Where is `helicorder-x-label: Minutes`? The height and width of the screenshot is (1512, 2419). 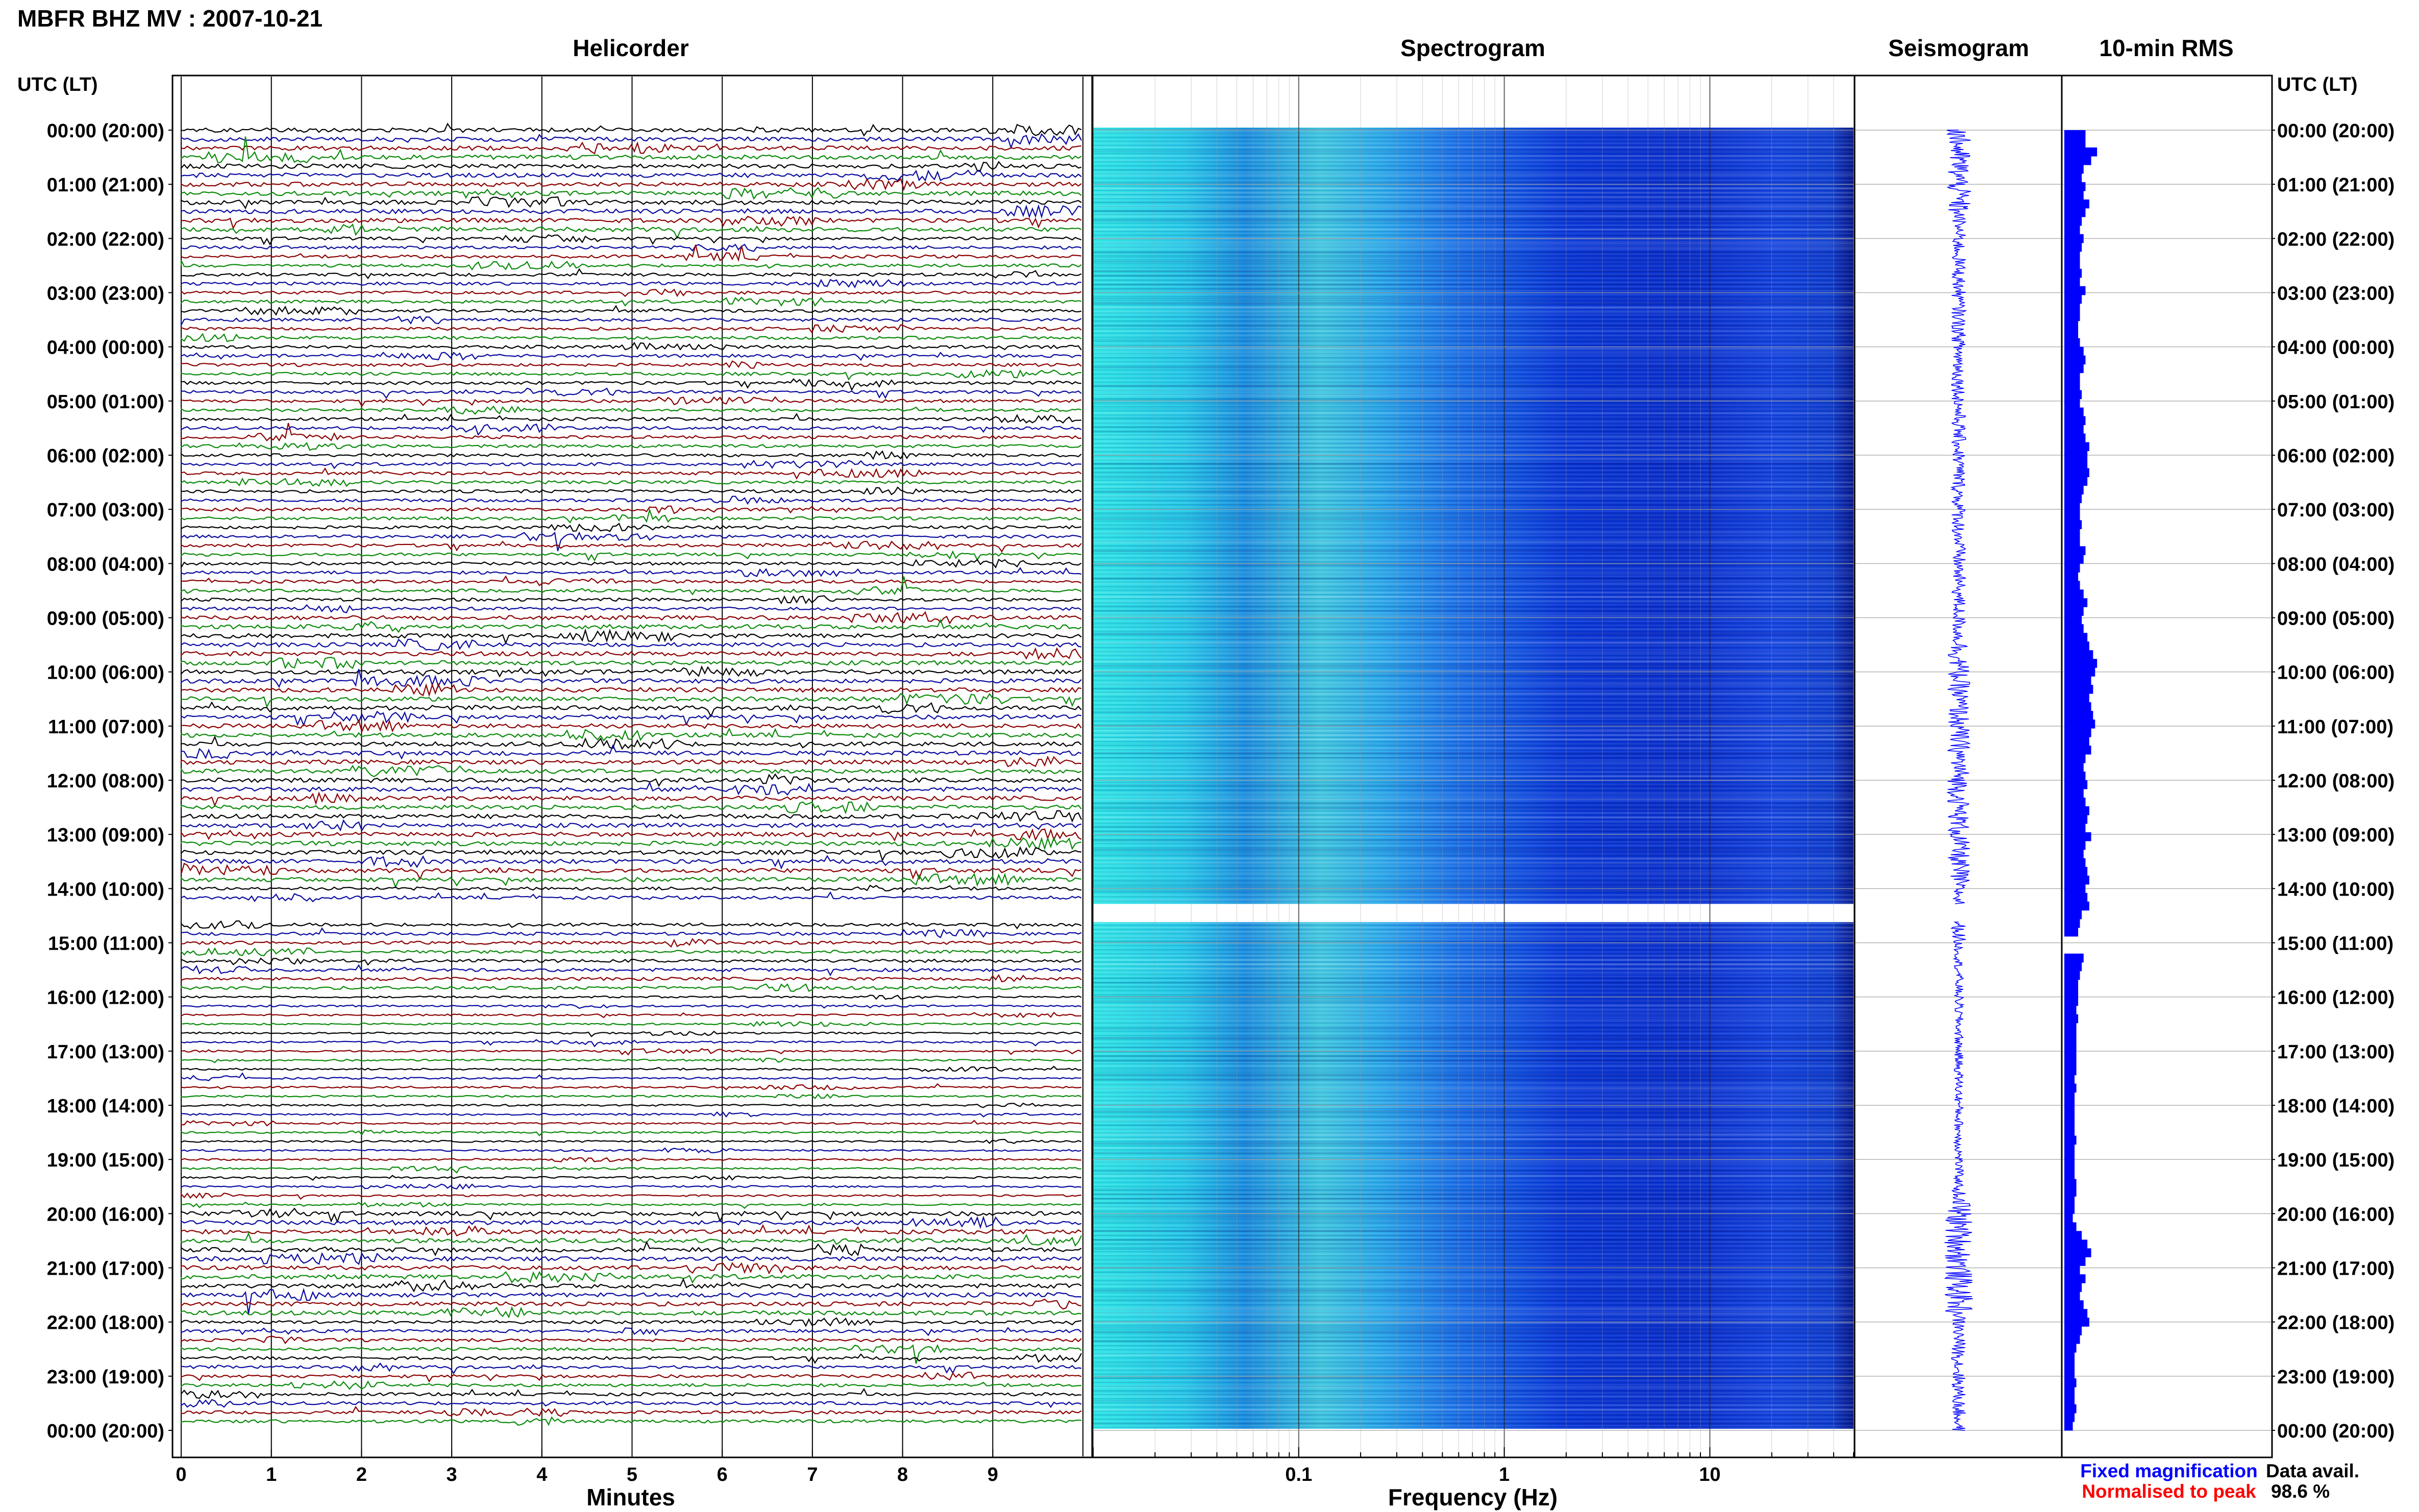
helicorder-x-label: Minutes is located at coordinates (630, 1497).